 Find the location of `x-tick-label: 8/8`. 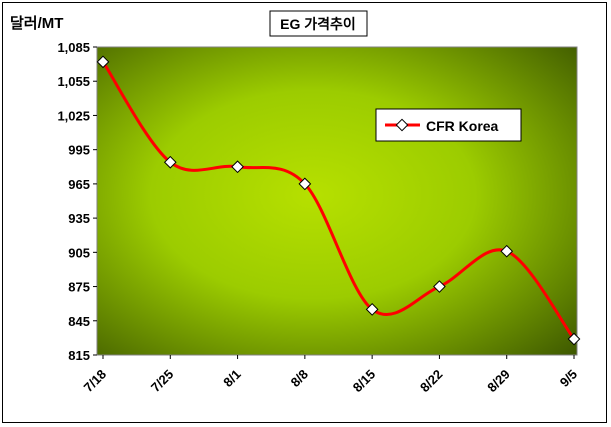

x-tick-label: 8/8 is located at coordinates (299, 378).